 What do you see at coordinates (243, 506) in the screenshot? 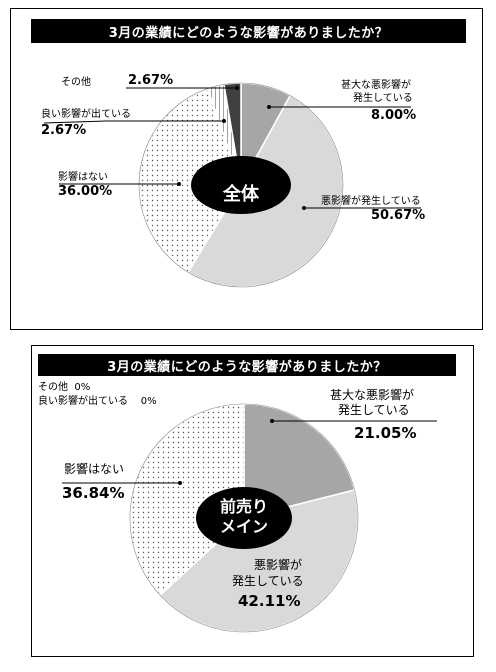
I see `center-label-line1: 前売り` at bounding box center [243, 506].